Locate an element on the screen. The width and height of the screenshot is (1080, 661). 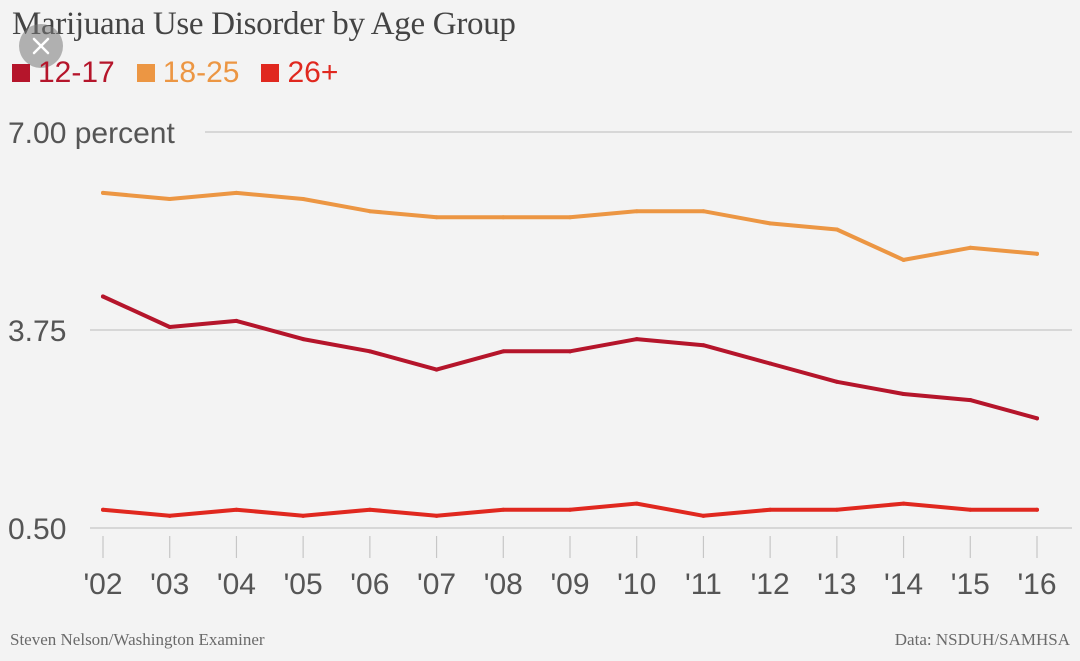
close-icon is located at coordinates (41, 46).